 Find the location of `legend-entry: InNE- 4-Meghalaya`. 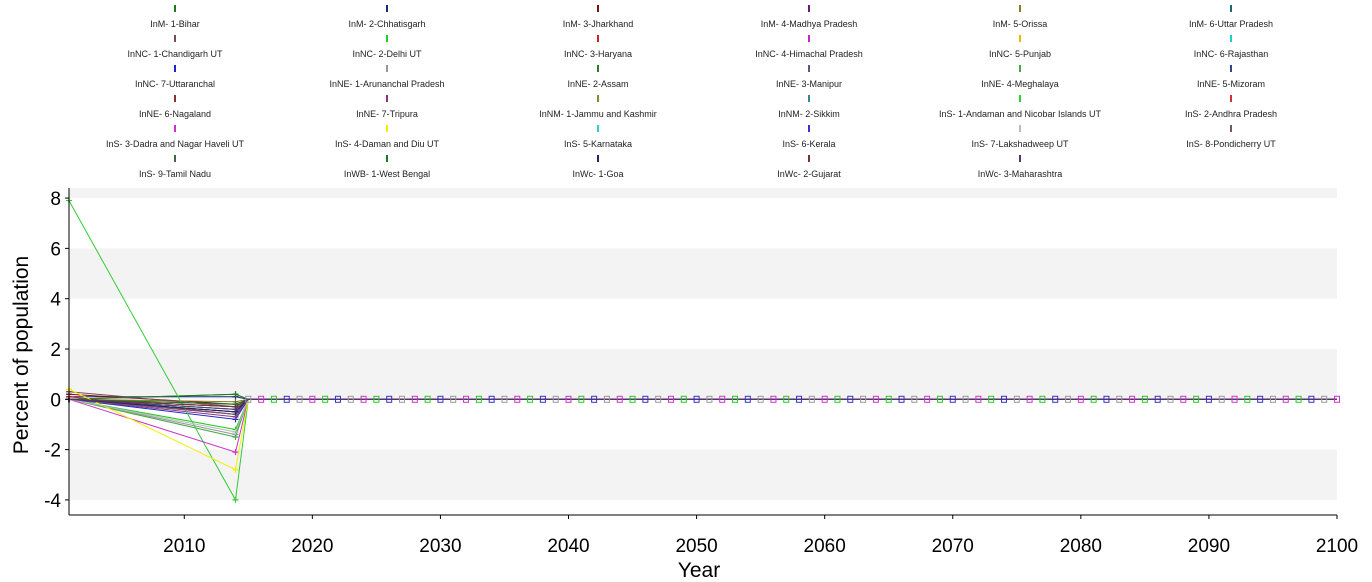

legend-entry: InNE- 4-Meghalaya is located at coordinates (1020, 77).